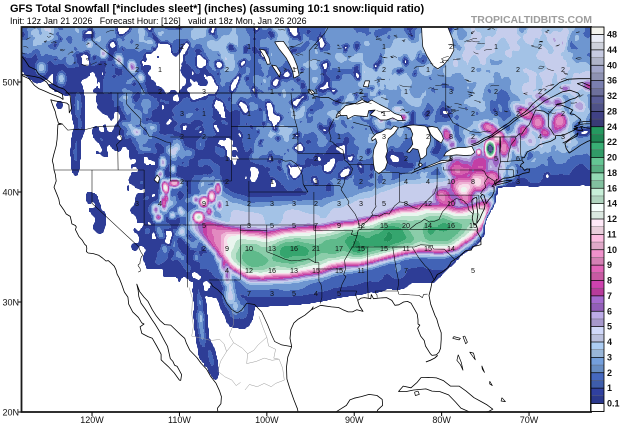 Image resolution: width=624 pixels, height=424 pixels. Describe the element at coordinates (612, 111) in the screenshot. I see `svg-text: 28` at that location.